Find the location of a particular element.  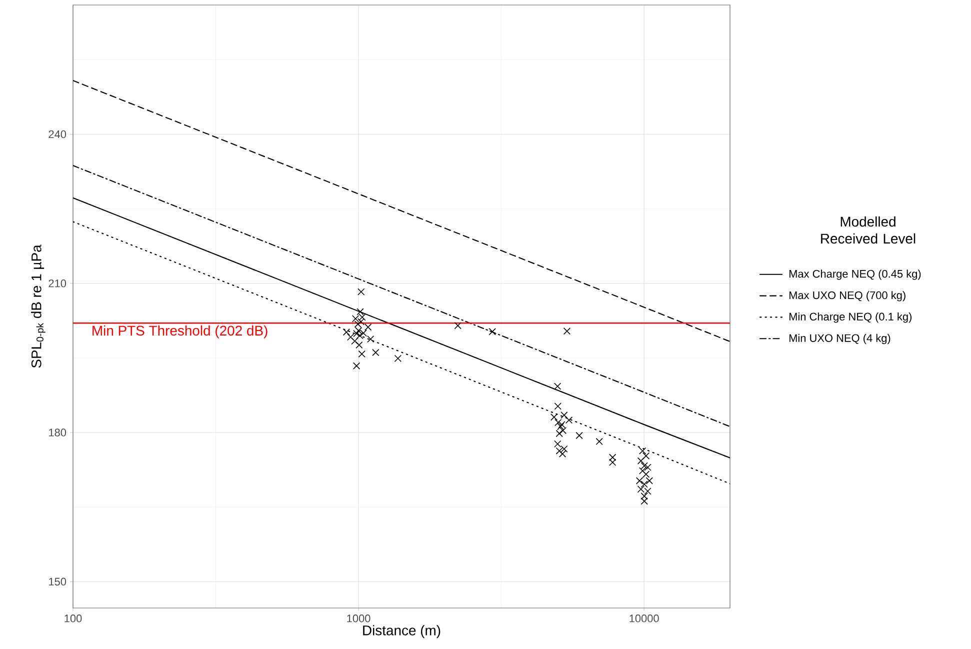

y-tick-label: 150 is located at coordinates (57, 582).